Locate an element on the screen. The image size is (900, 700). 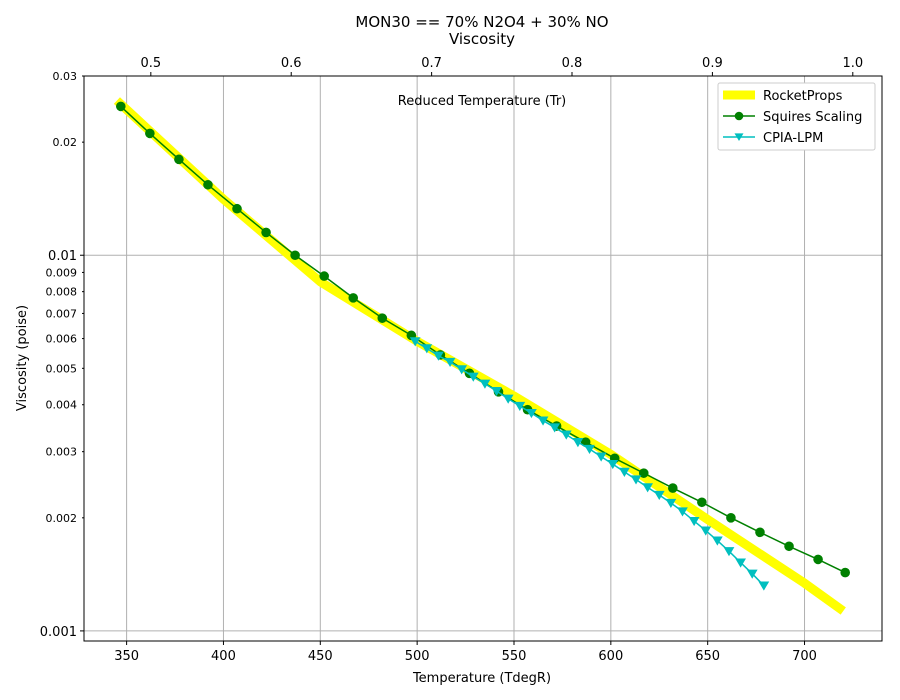
top-x-tick-label: 0.9 is located at coordinates (712, 63).